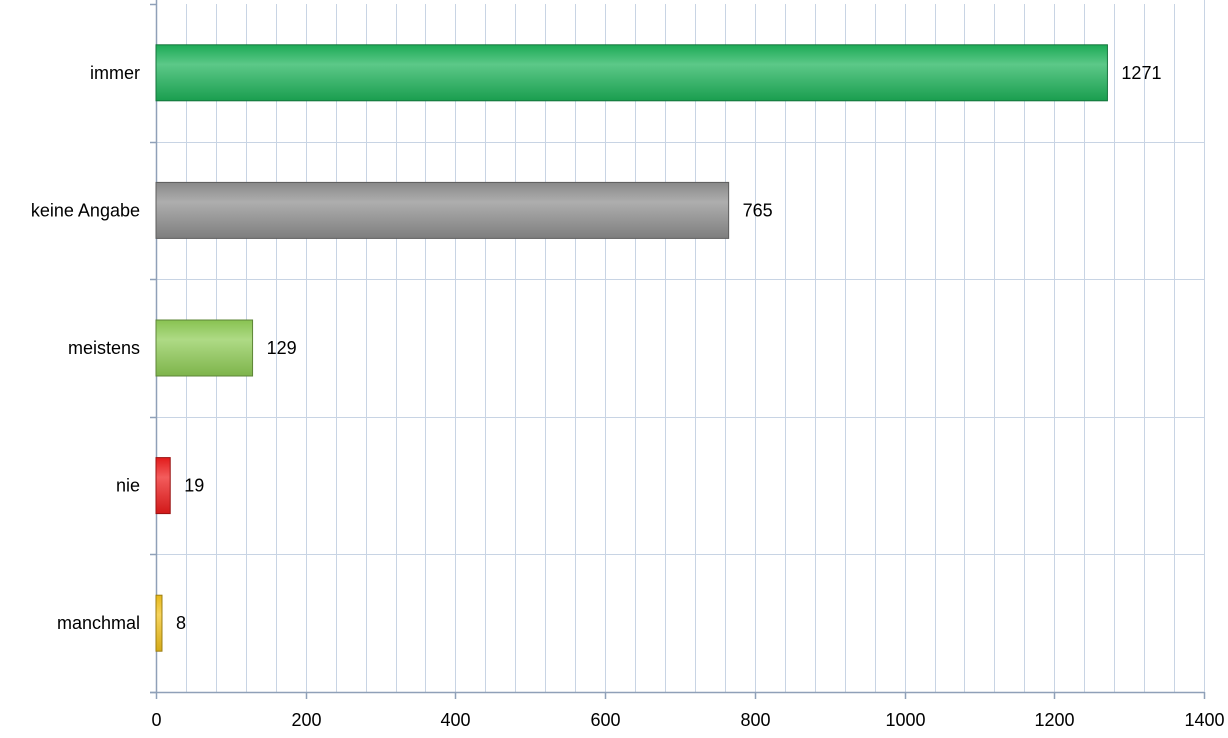 This screenshot has width=1228, height=738. Describe the element at coordinates (442, 210) in the screenshot. I see `bar-keine-angabe` at that location.